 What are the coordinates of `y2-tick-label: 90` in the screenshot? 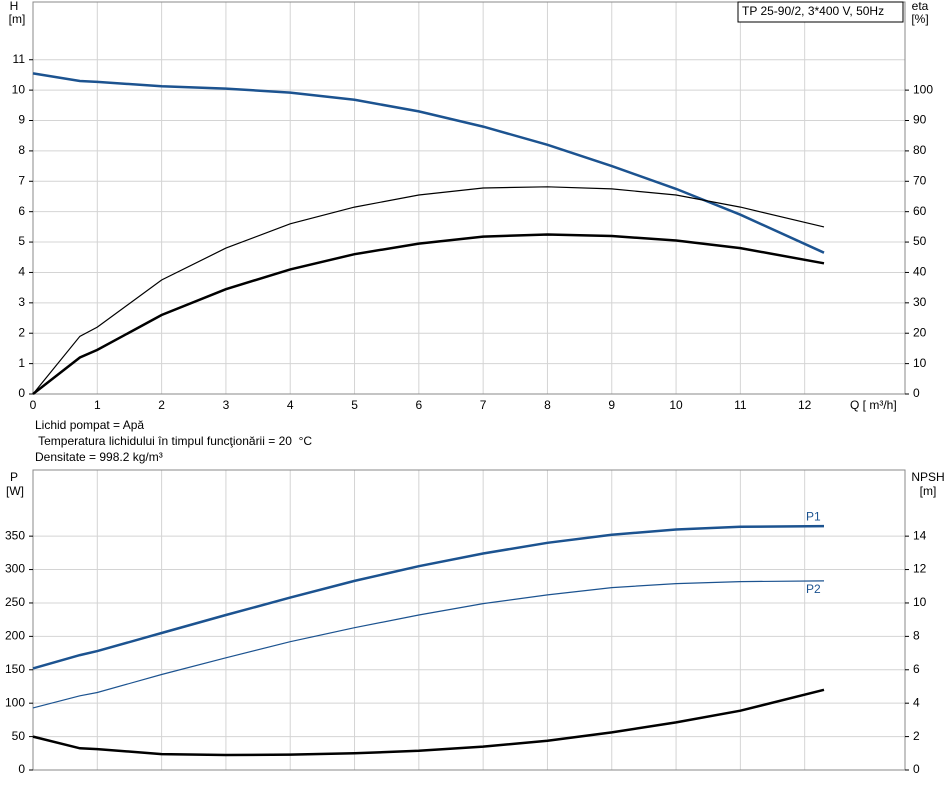 It's located at (920, 120).